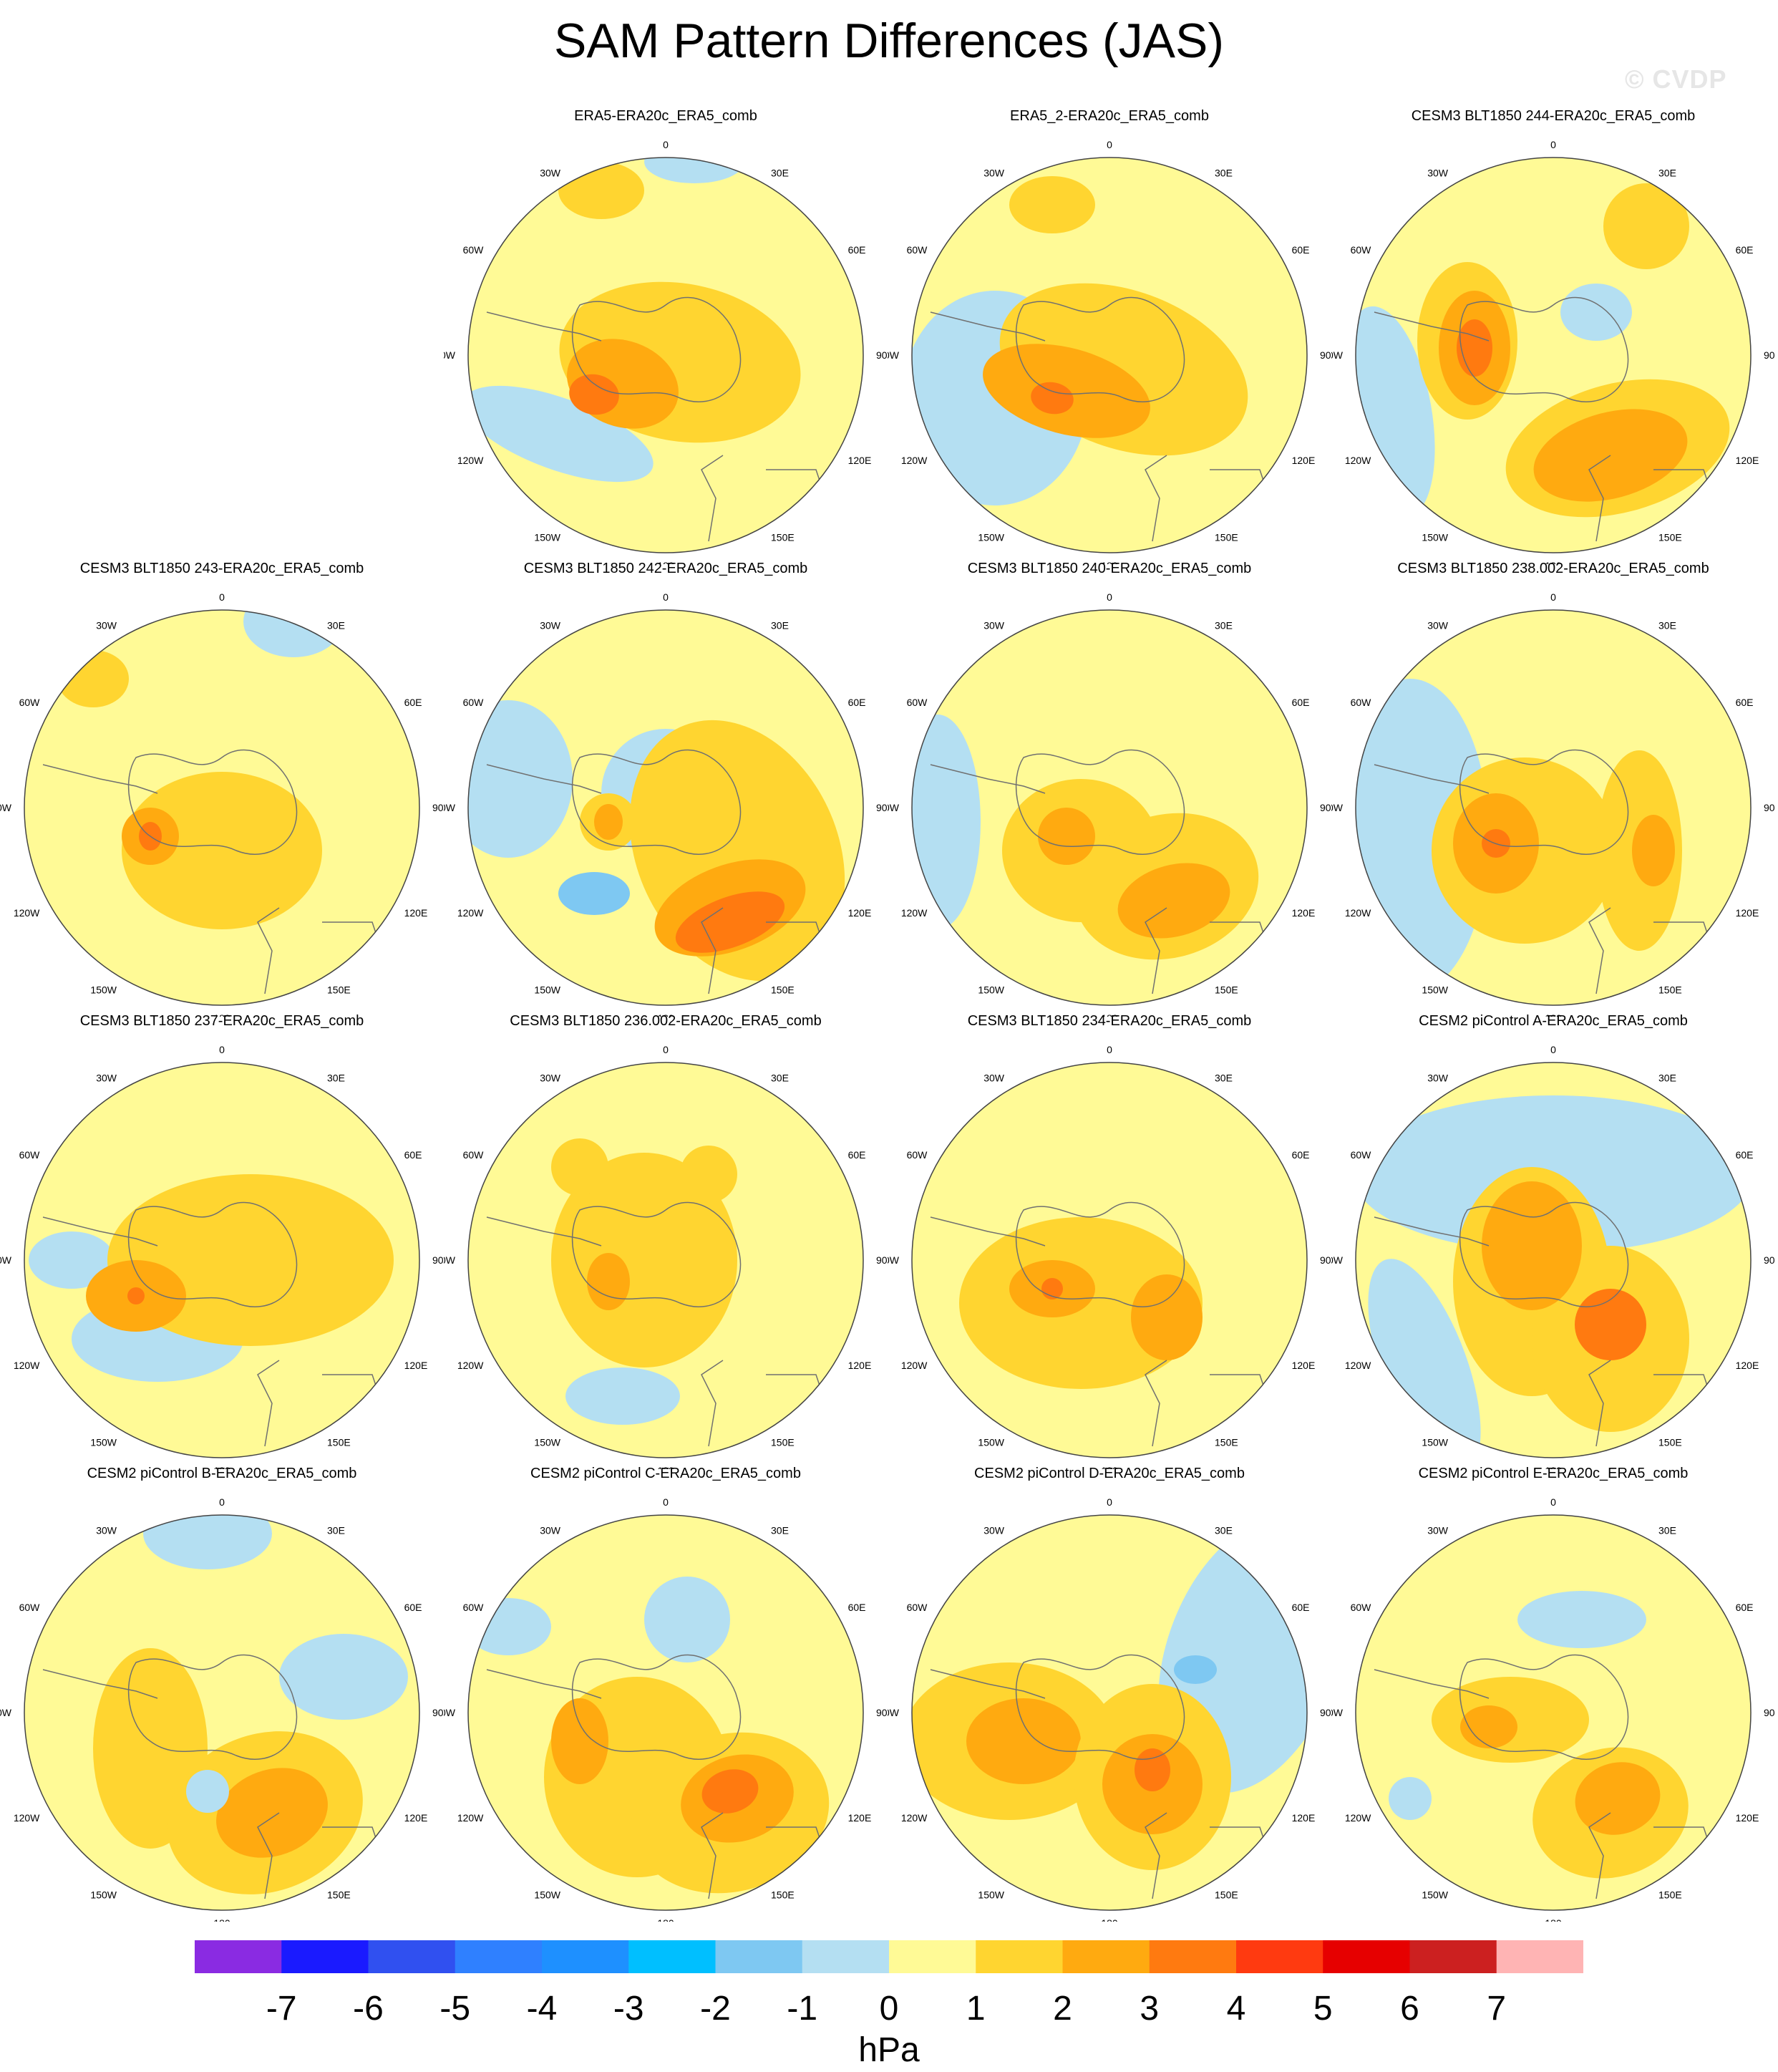  What do you see at coordinates (1150, 2009) in the screenshot?
I see `colorbar-tick-label: 3` at bounding box center [1150, 2009].